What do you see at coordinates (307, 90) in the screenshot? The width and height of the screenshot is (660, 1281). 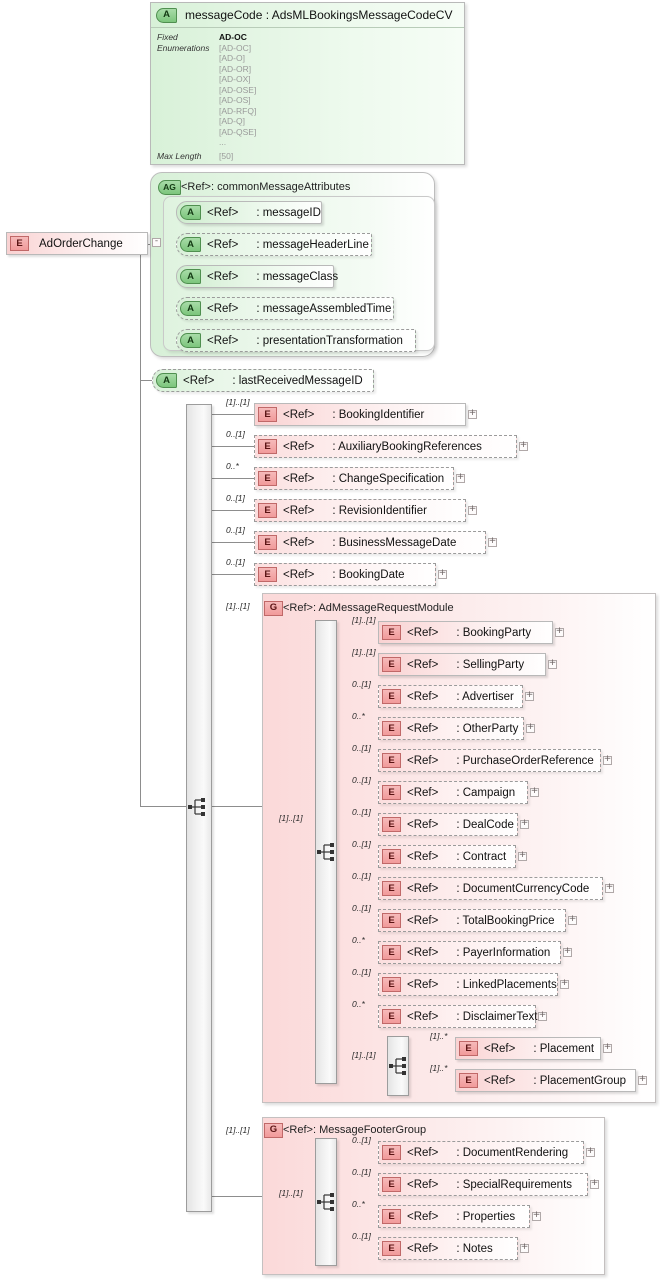 I see `facet-row: [AD-OSE]` at bounding box center [307, 90].